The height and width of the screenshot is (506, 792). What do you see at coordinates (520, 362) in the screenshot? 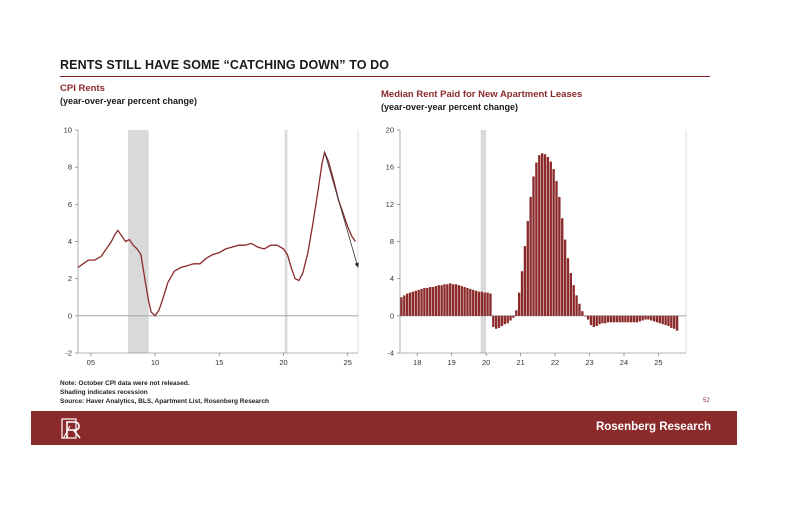
I see `x-tick-label: 21` at bounding box center [520, 362].